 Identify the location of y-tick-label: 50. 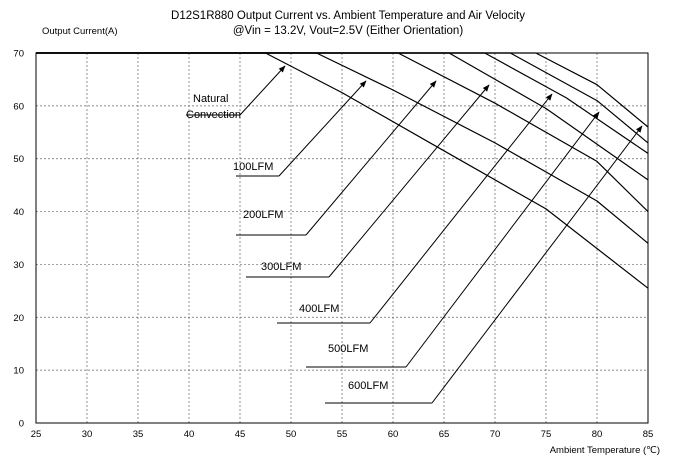
(18, 159).